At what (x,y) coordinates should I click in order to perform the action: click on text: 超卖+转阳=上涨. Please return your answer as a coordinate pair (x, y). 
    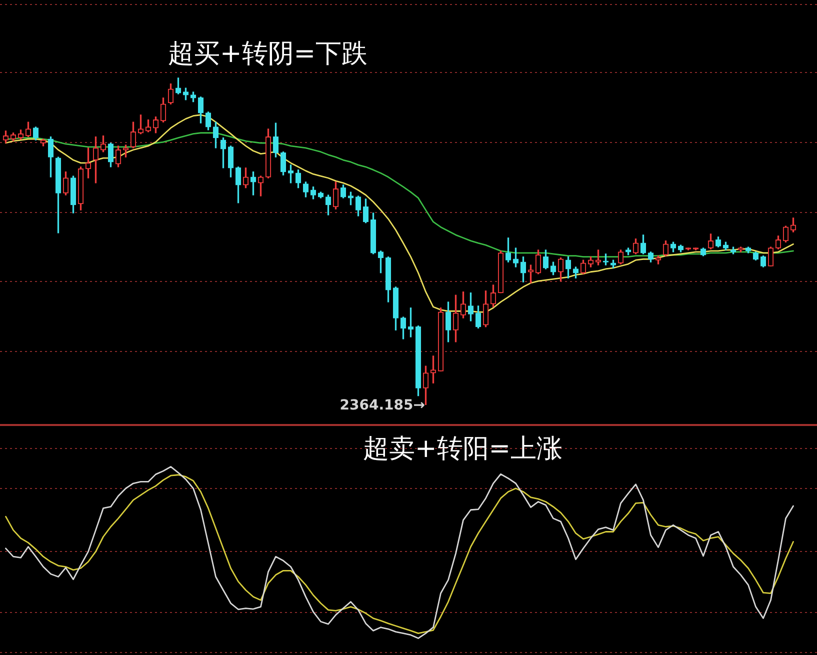
    Looking at the image, I should click on (463, 449).